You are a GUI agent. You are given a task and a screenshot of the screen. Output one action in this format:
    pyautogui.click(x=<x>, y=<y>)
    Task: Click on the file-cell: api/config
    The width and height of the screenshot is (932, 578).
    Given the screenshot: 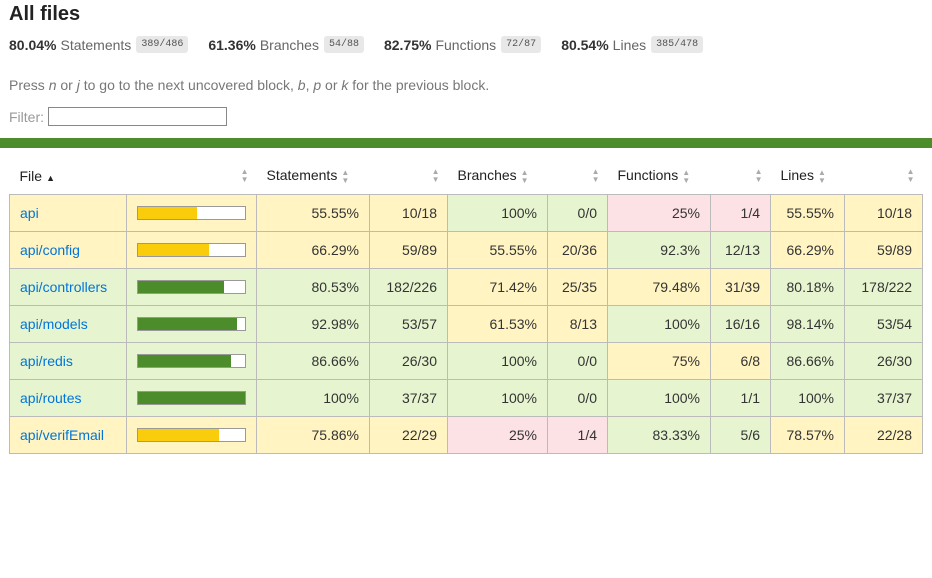 What is the action you would take?
    pyautogui.click(x=68, y=250)
    